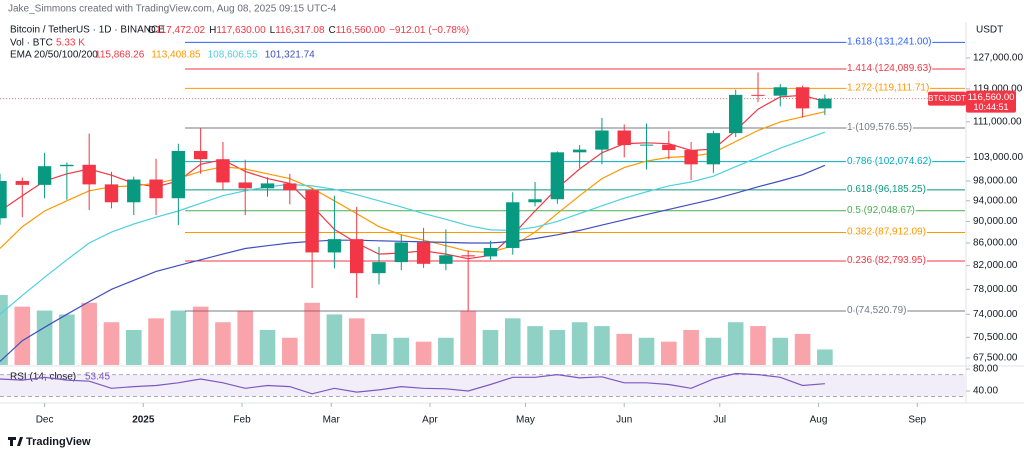  I want to click on ohlc-key: C, so click(332, 30).